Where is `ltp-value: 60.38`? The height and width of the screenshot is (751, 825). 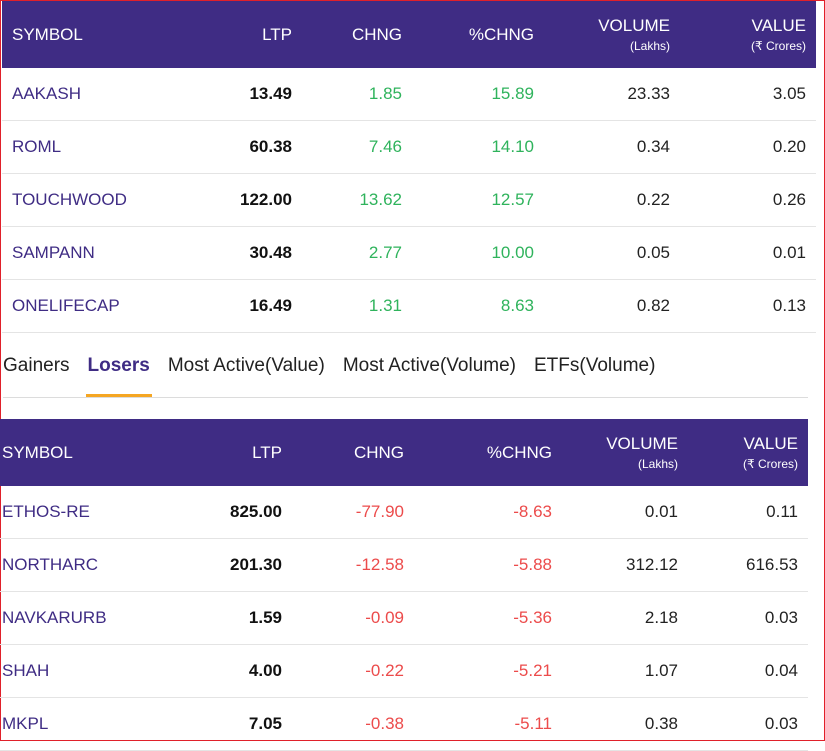
ltp-value: 60.38 is located at coordinates (252, 147).